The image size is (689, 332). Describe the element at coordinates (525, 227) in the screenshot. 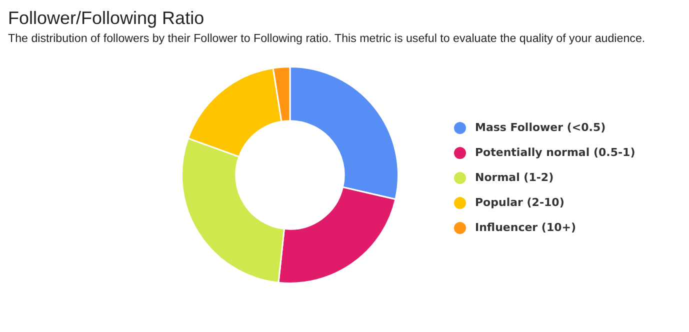

I see `legend-label: Influencer (10+)` at that location.